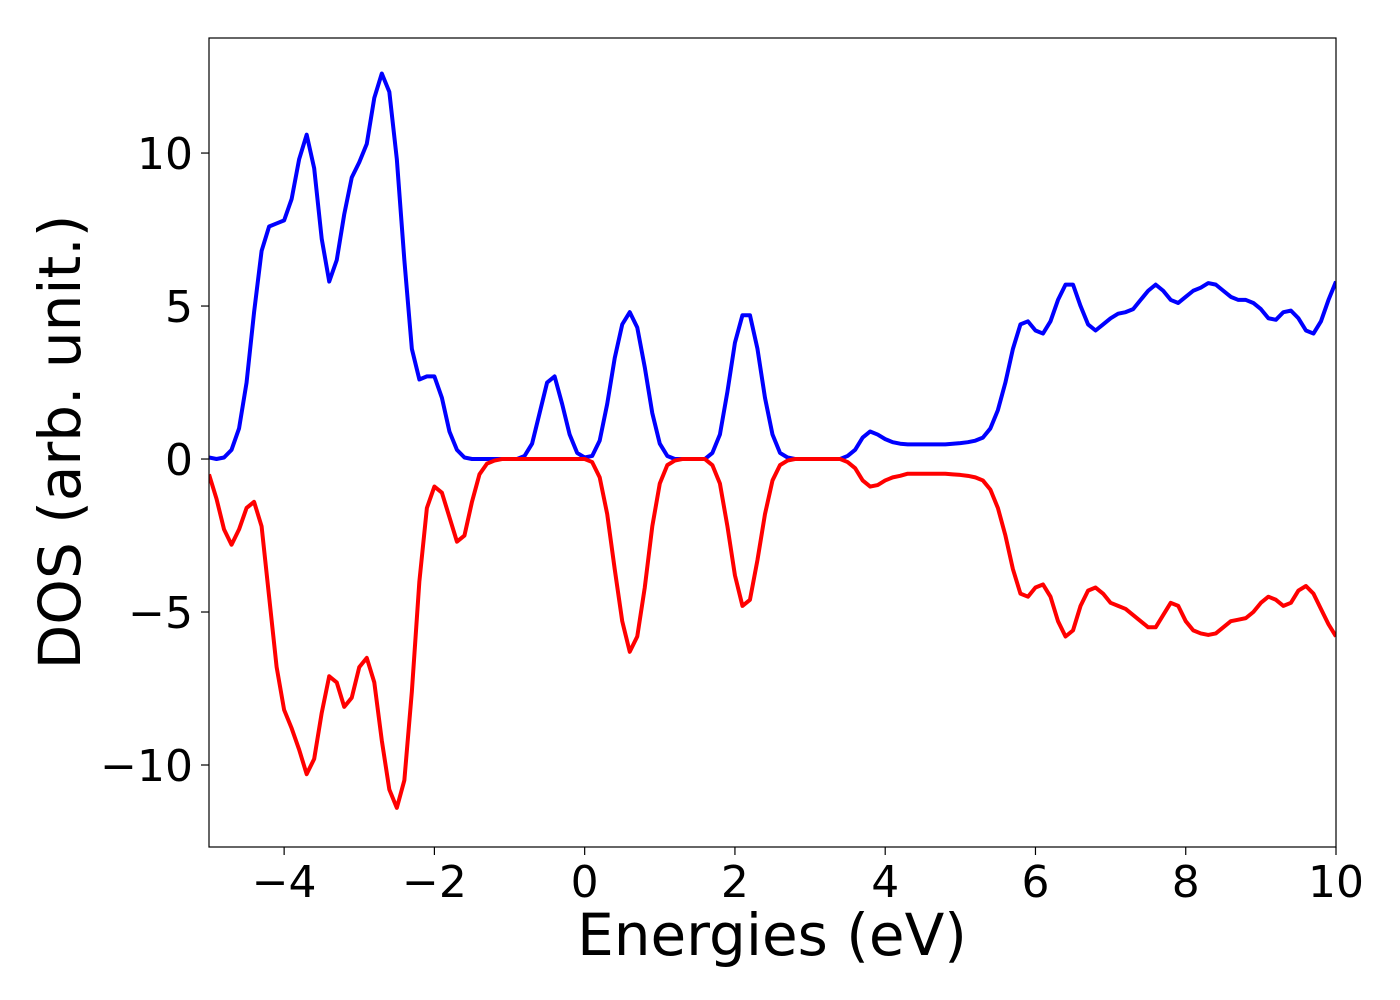  What do you see at coordinates (1336, 882) in the screenshot?
I see `x-tick-label: 10` at bounding box center [1336, 882].